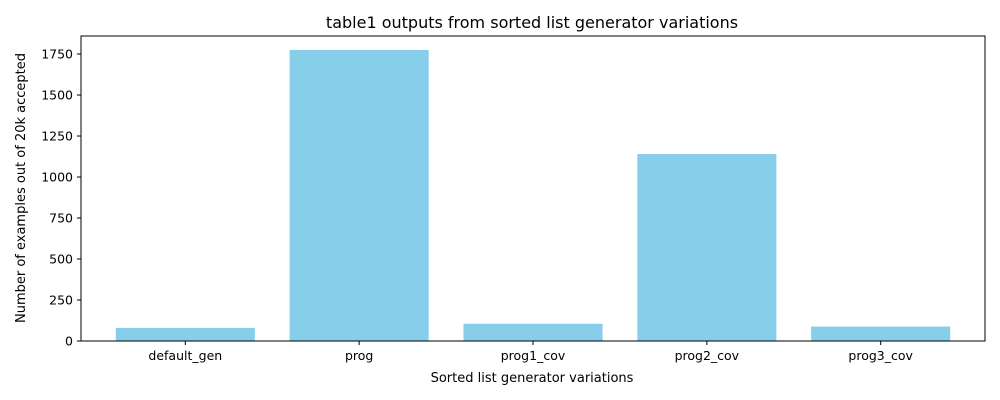 The image size is (1000, 400). Describe the element at coordinates (57, 95) in the screenshot. I see `y-tick-label: 1500` at that location.